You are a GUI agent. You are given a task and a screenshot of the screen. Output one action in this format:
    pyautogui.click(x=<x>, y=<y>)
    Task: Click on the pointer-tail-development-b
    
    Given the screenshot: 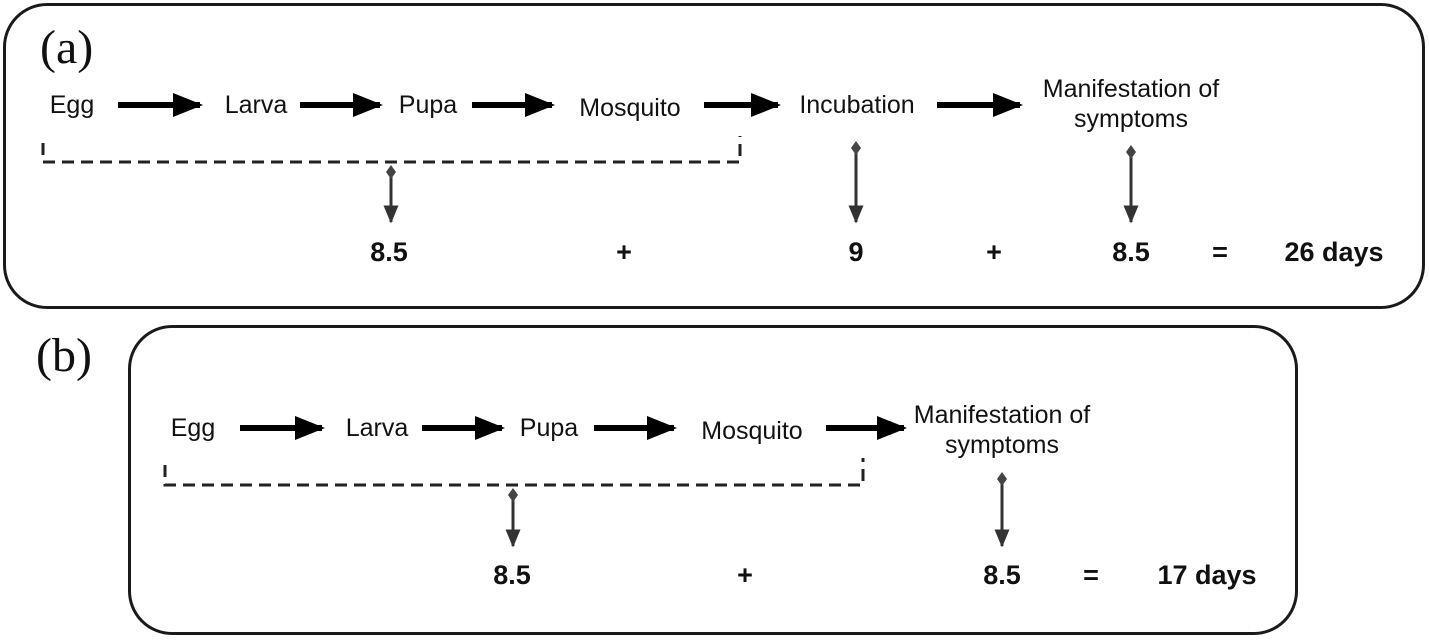 What is the action you would take?
    pyautogui.click(x=513, y=495)
    